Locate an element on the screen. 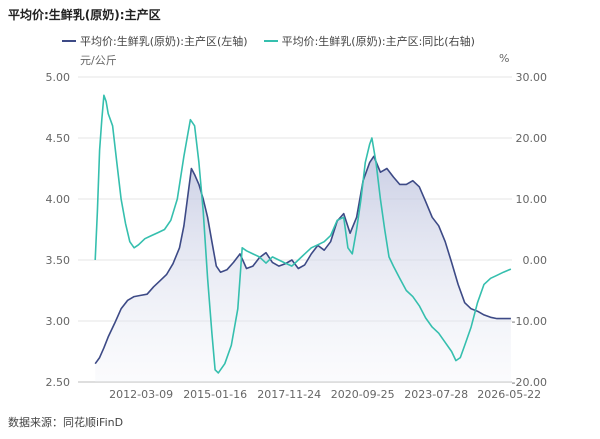 The image size is (600, 439). x-tick-label: 2026-05-22 is located at coordinates (509, 394).